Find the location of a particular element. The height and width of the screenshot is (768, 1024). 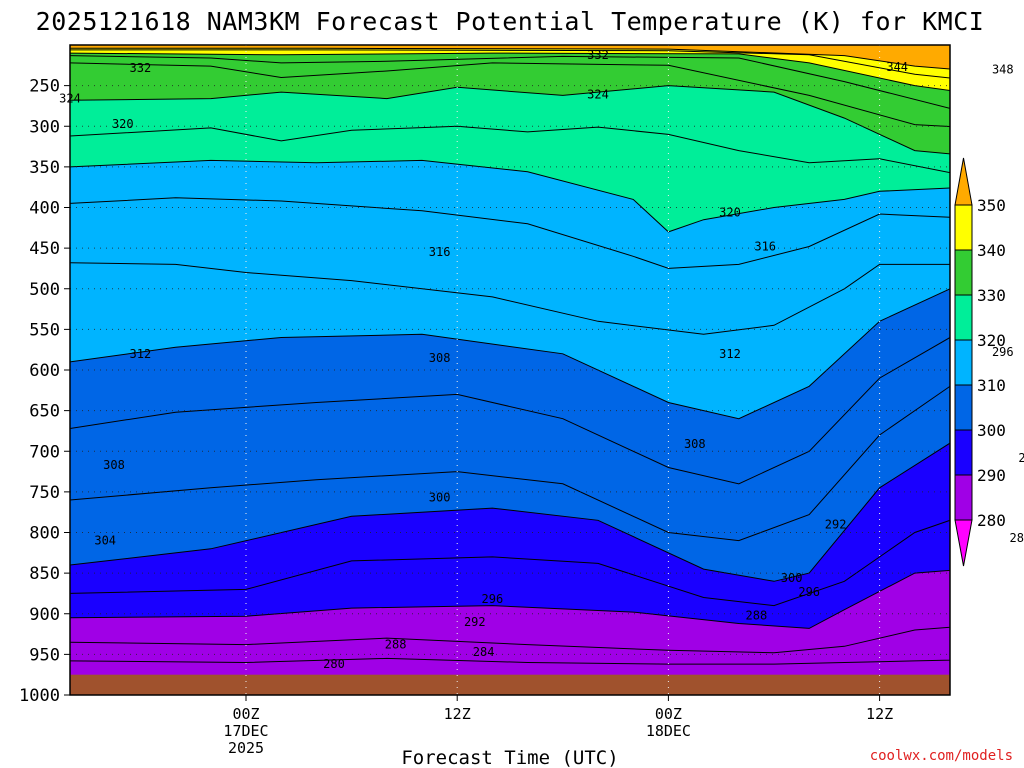

colorbar-label-280: 280 is located at coordinates (991, 520).